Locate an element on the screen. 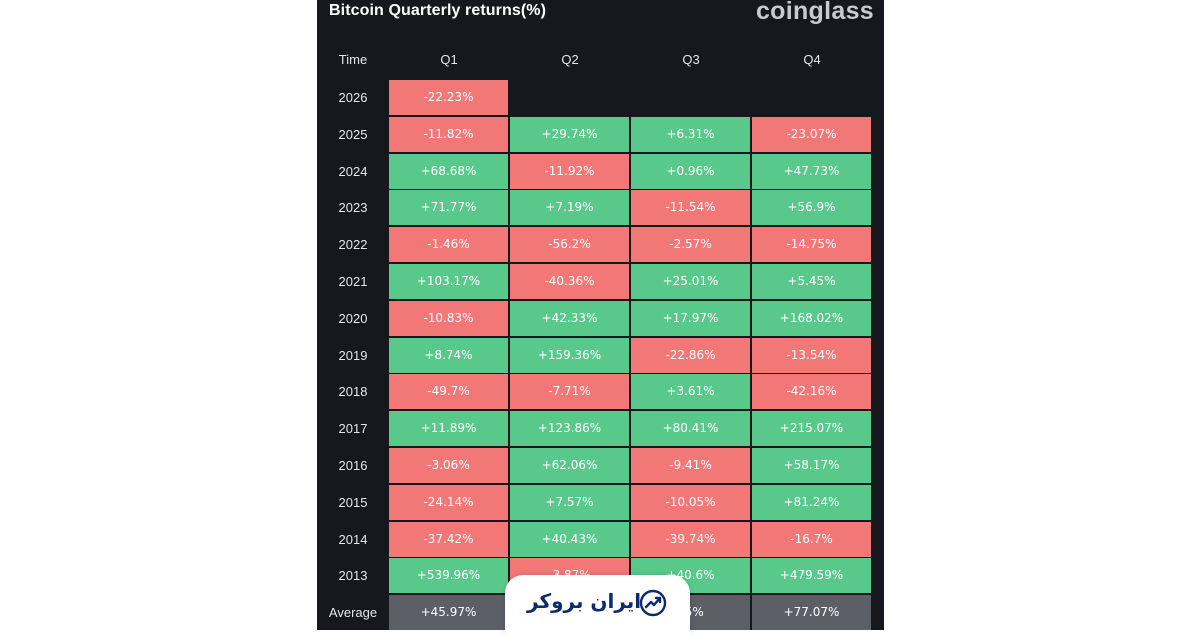 The width and height of the screenshot is (1200, 635). row-year-label: 2018 is located at coordinates (353, 392).